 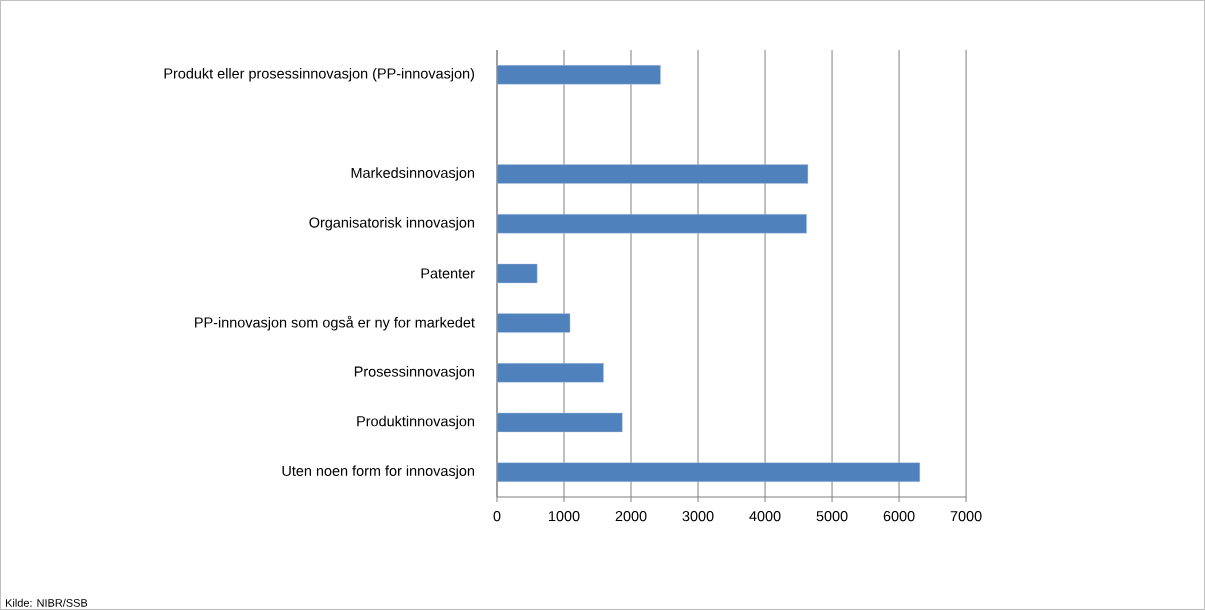 I want to click on text: Kilde: NIBR/SSB, so click(x=47, y=602).